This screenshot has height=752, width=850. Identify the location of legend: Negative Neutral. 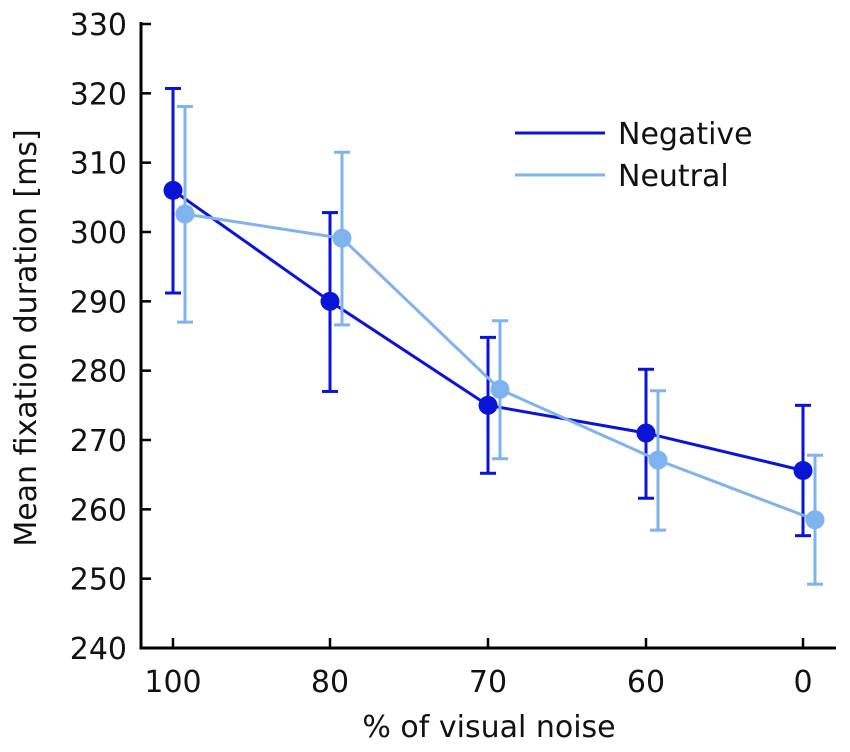
(634, 155).